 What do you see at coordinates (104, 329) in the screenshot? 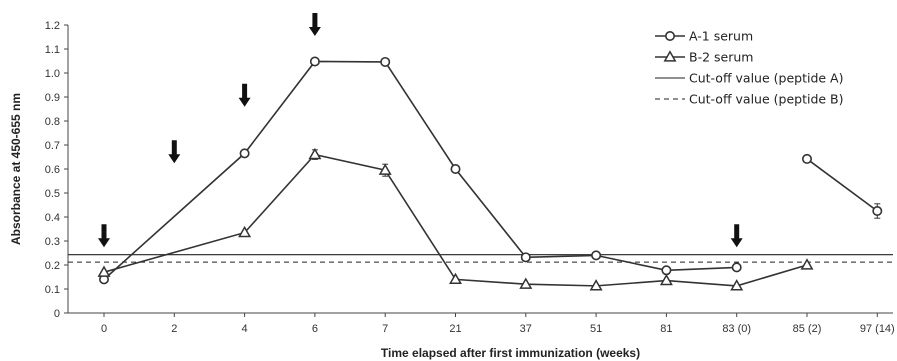
I see `x-tick-label: 0` at bounding box center [104, 329].